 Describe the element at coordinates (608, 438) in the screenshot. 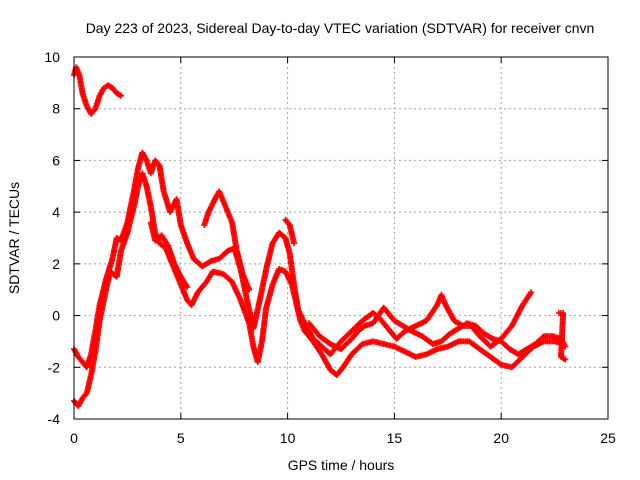

I see `x-tick-label: 25` at that location.